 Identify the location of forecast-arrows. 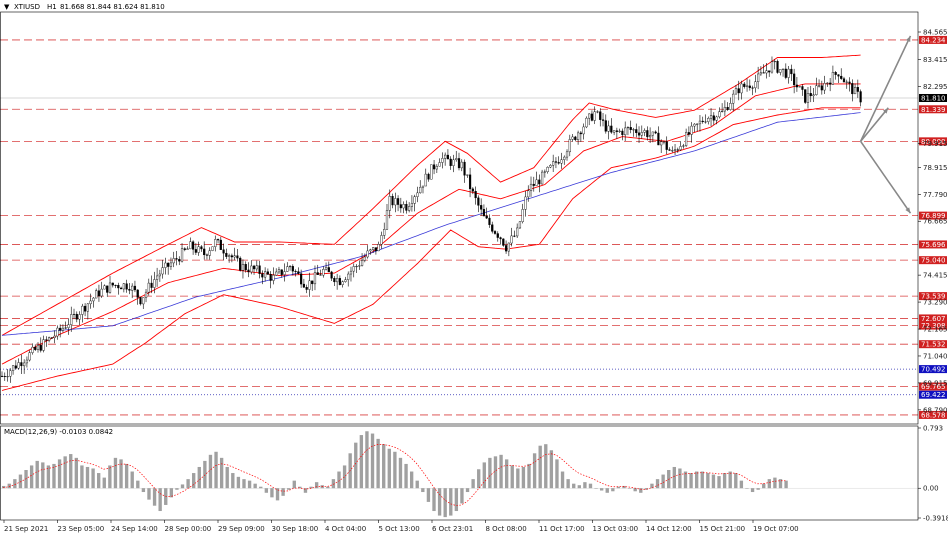
(885, 124).